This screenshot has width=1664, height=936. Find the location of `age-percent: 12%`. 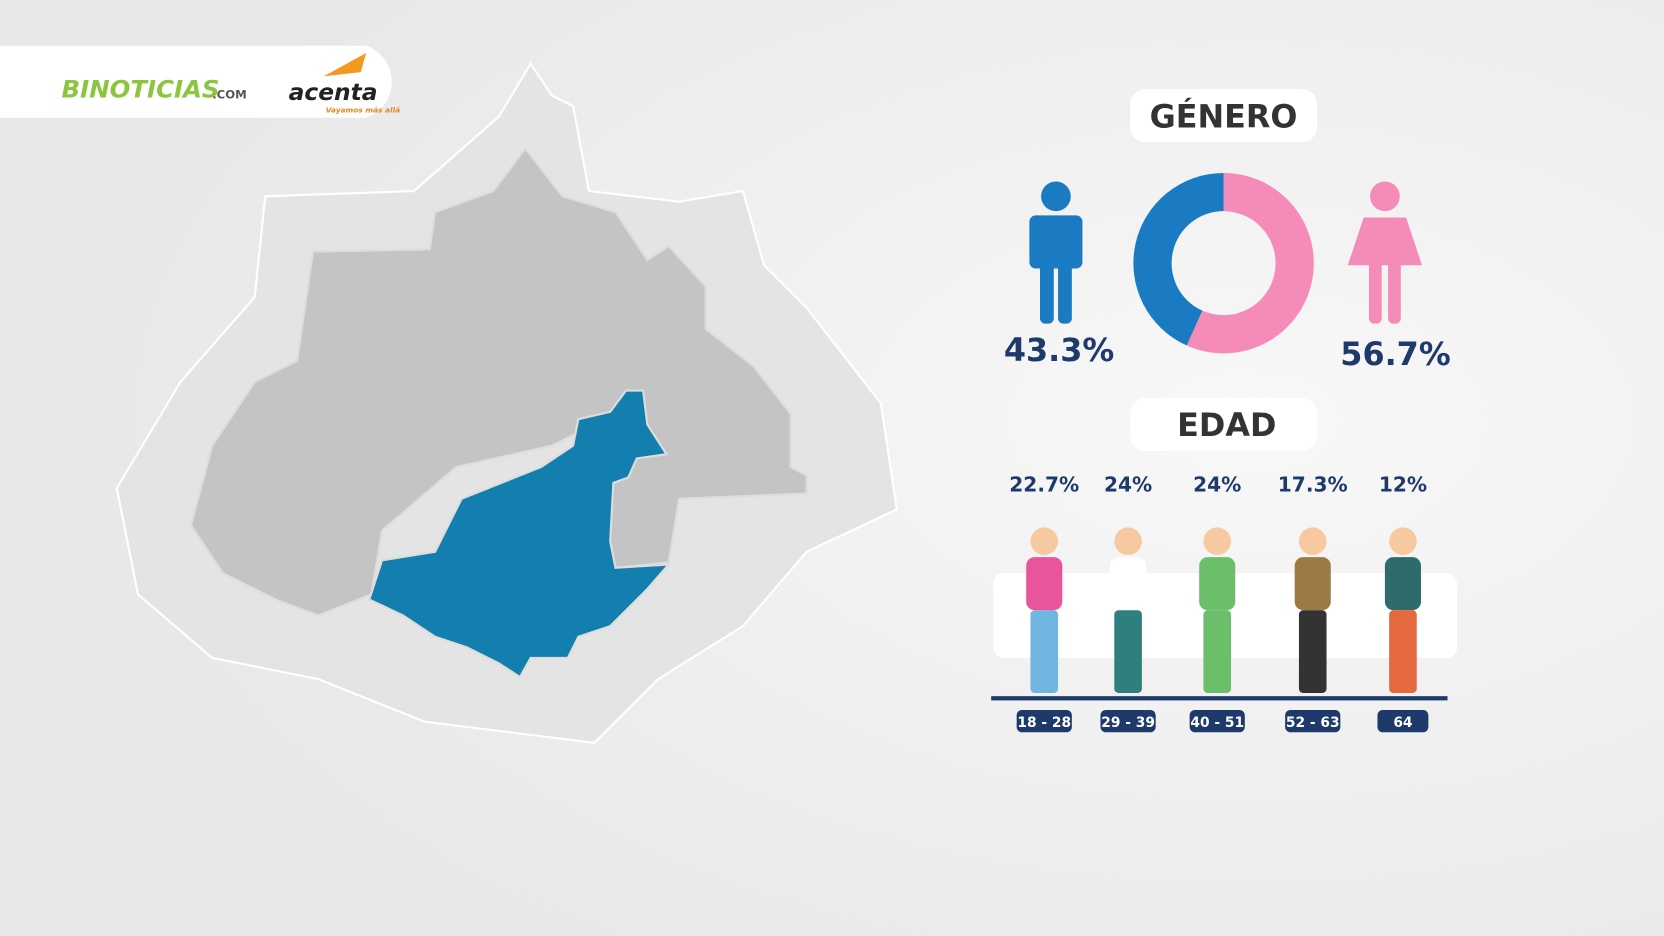

age-percent: 12% is located at coordinates (1403, 484).